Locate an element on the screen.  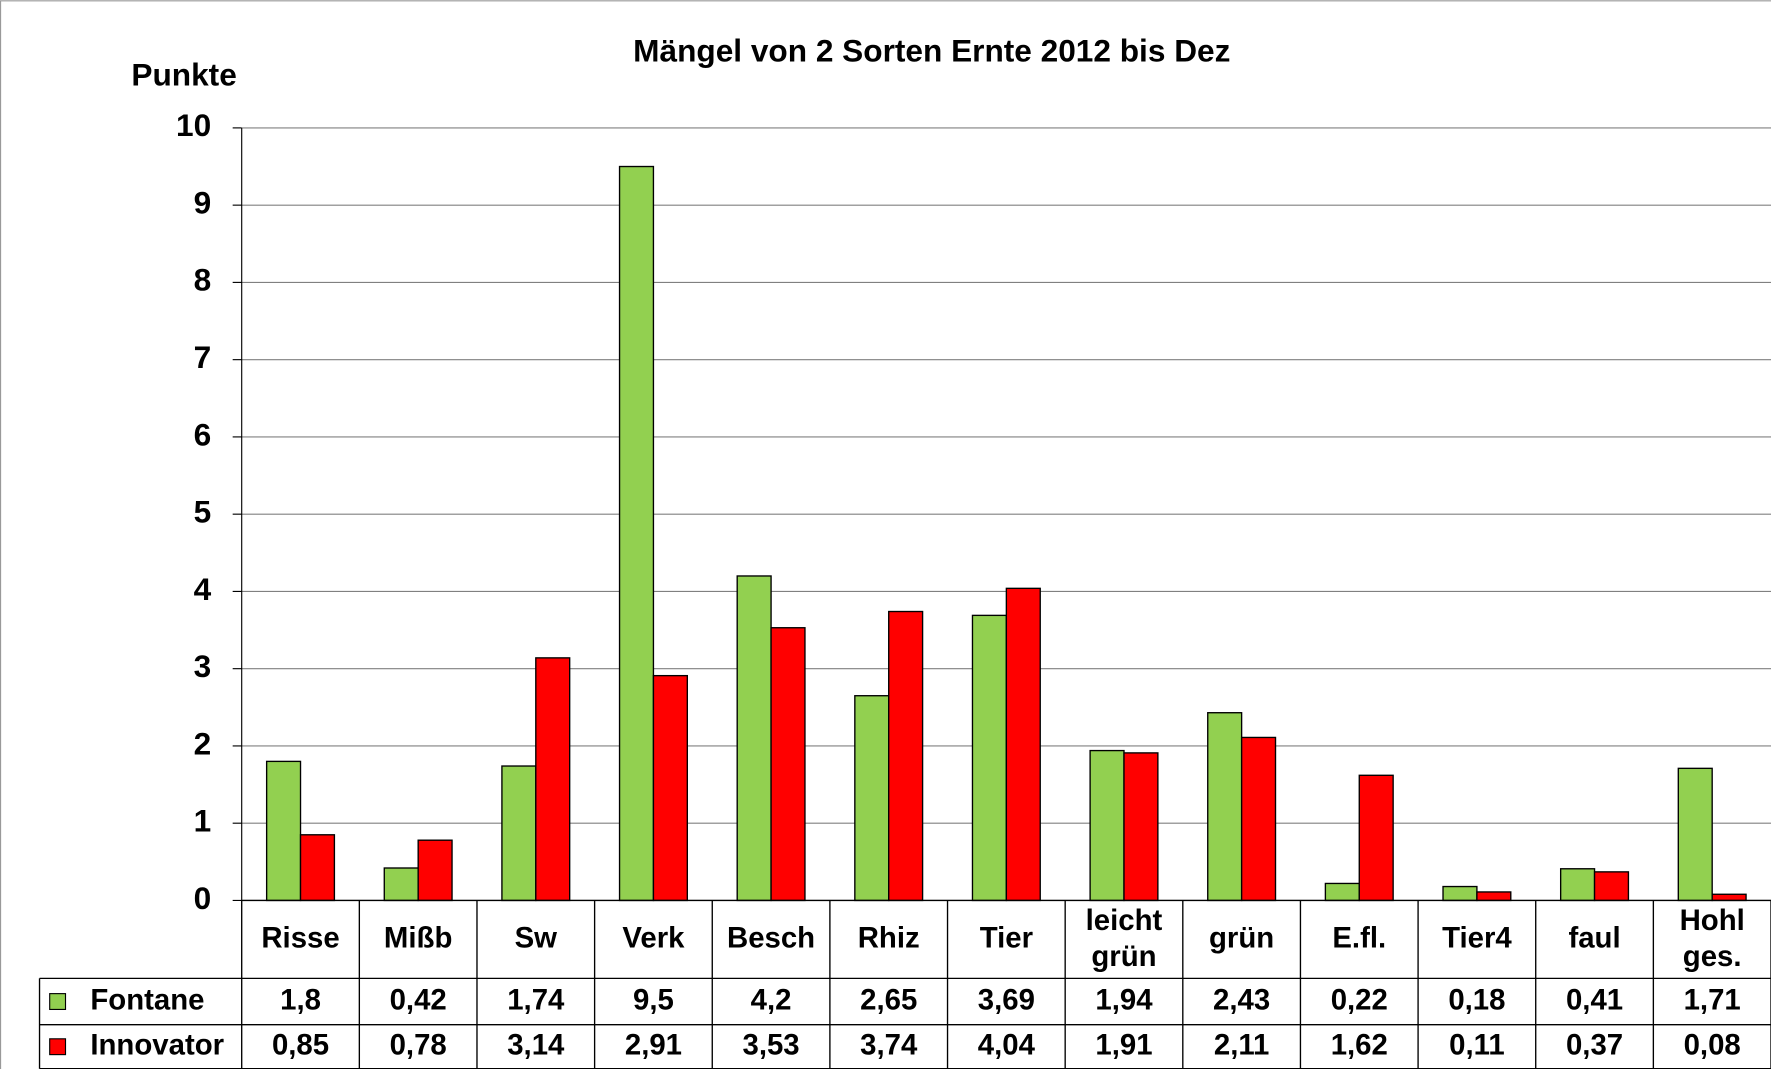
data-label: 0,22 is located at coordinates (1359, 999).